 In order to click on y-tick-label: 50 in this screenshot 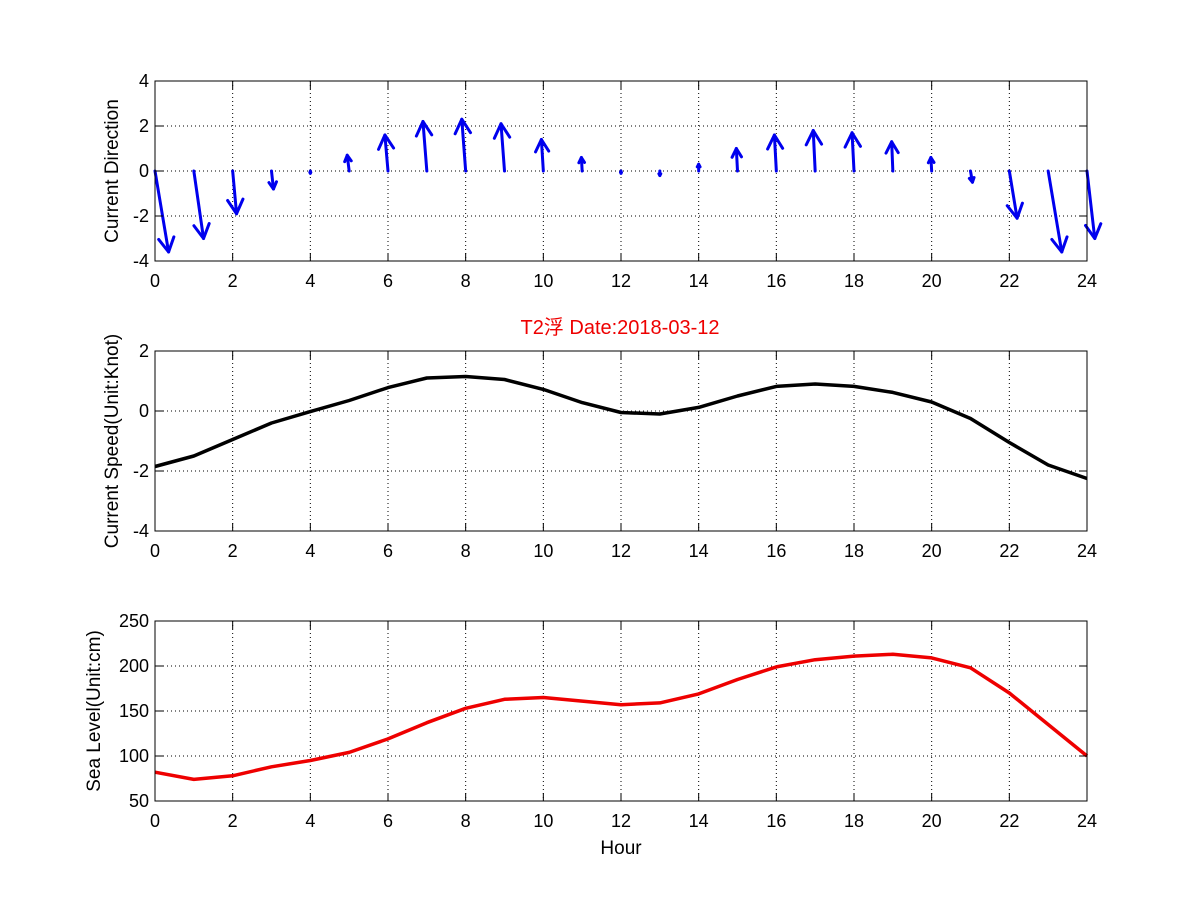, I will do `click(139, 801)`.